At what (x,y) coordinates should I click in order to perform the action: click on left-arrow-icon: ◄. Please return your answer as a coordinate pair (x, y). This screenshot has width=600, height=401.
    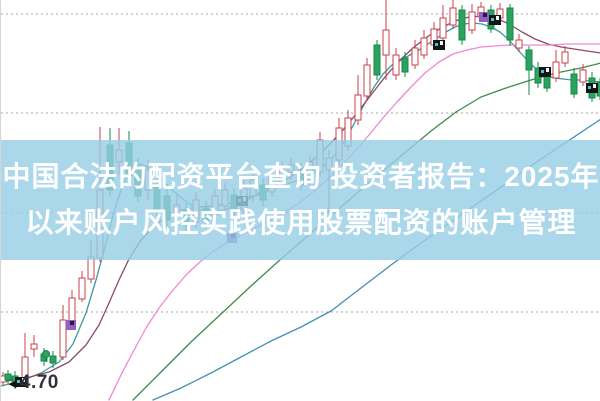
    Looking at the image, I should click on (12, 383).